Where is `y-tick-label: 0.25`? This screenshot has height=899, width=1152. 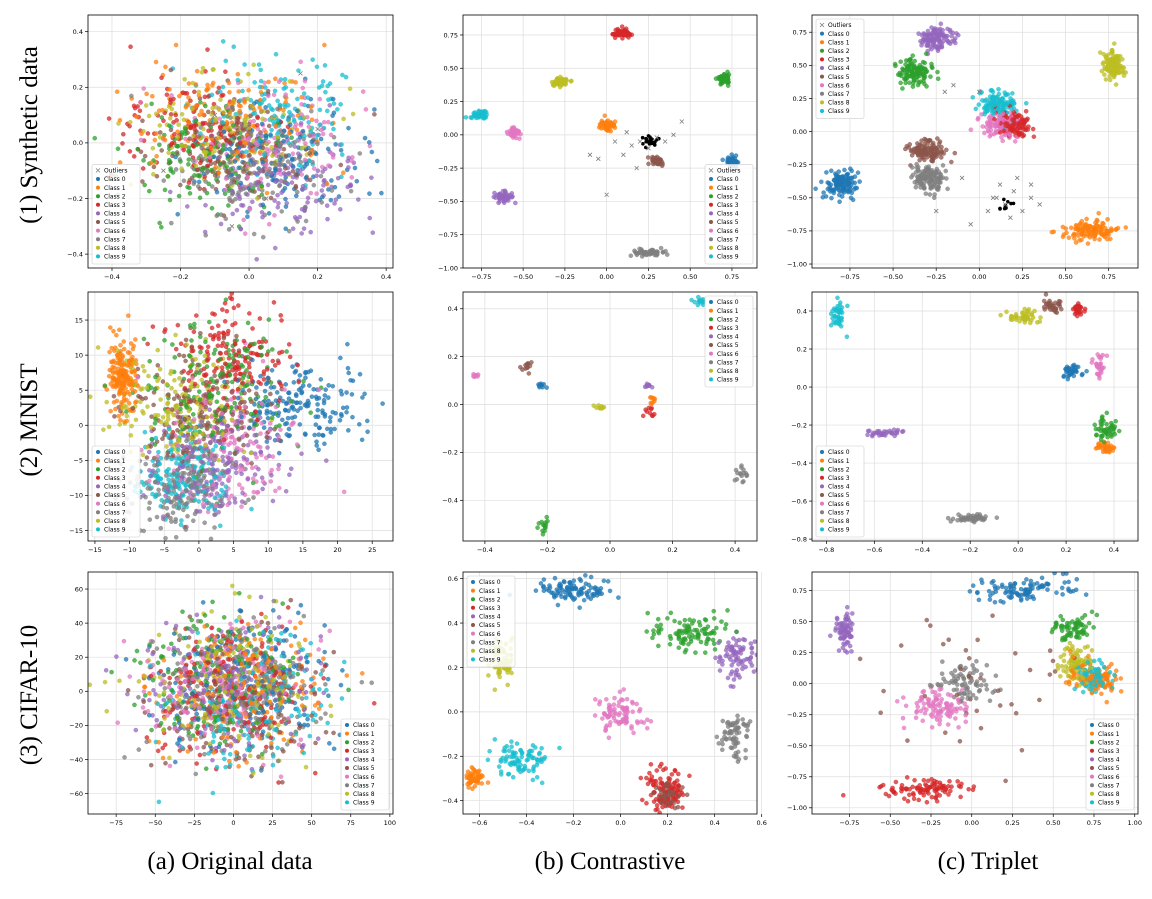 y-tick-label: 0.25 is located at coordinates (451, 102).